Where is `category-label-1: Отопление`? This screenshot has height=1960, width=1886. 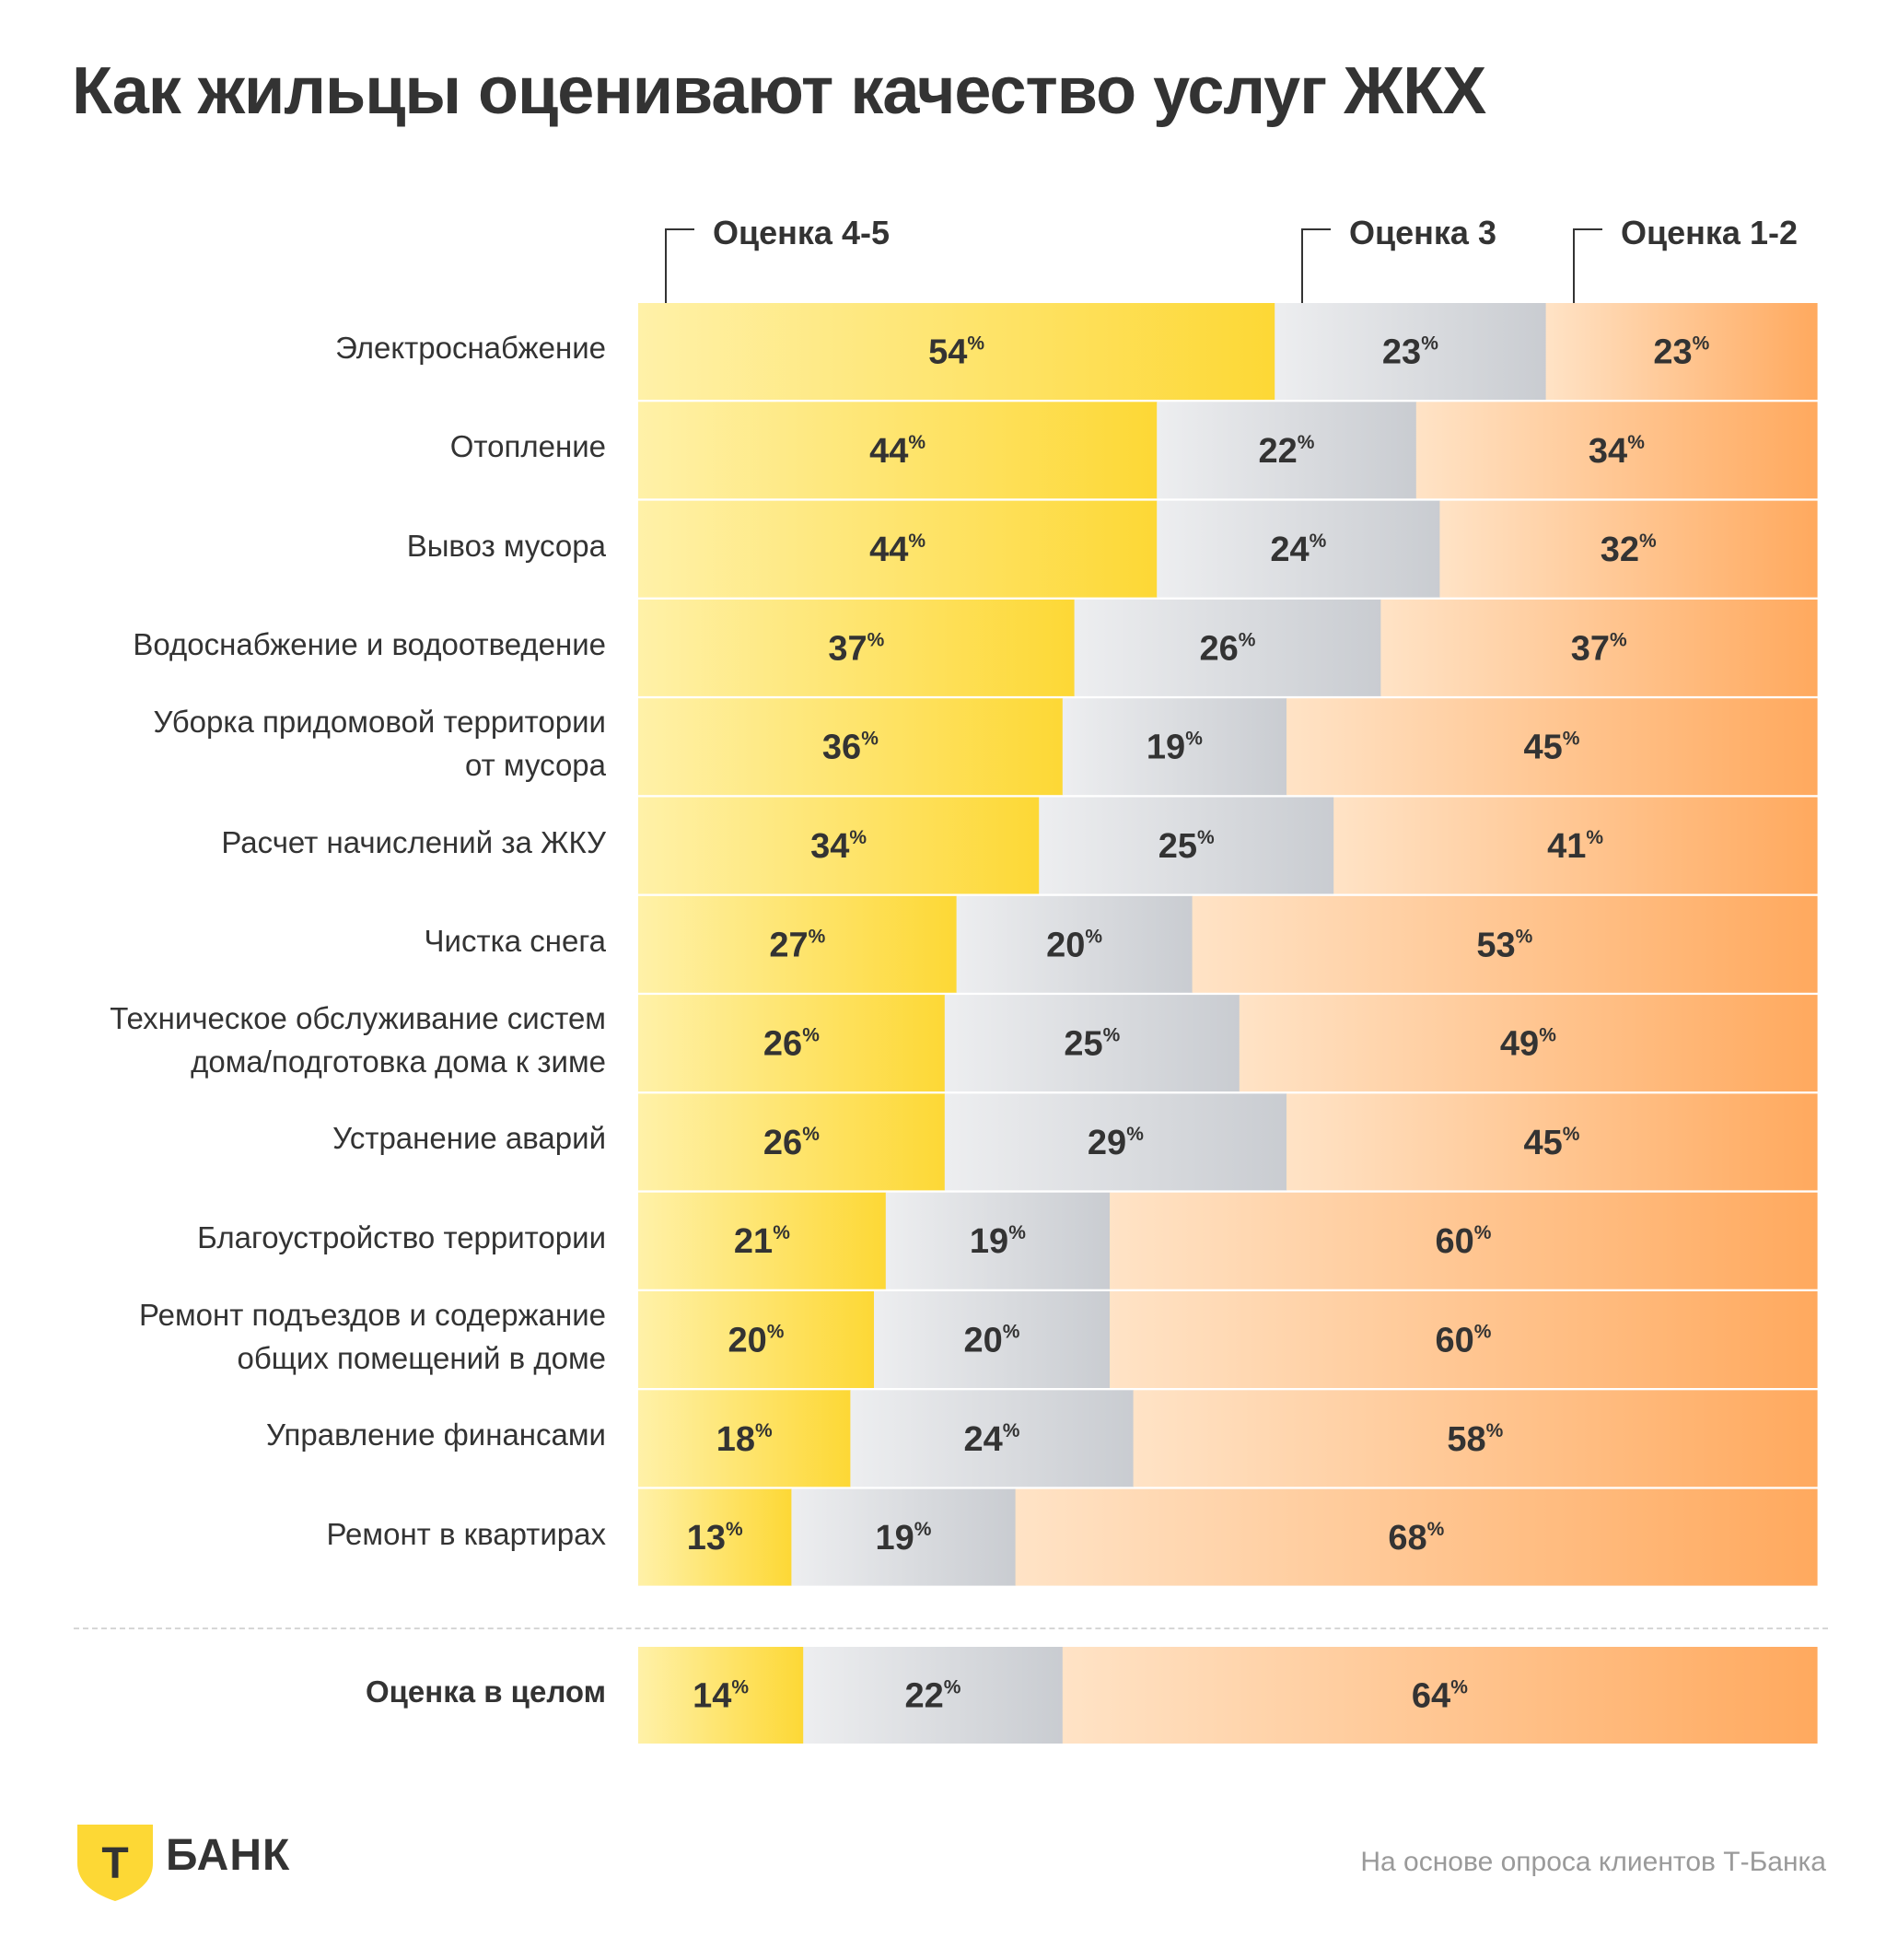 category-label-1: Отопление is located at coordinates (528, 446).